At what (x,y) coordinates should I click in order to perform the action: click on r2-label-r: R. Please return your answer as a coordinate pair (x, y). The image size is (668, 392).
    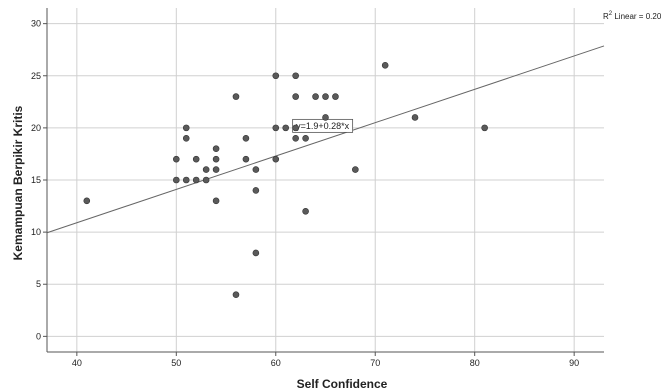
    Looking at the image, I should click on (606, 16).